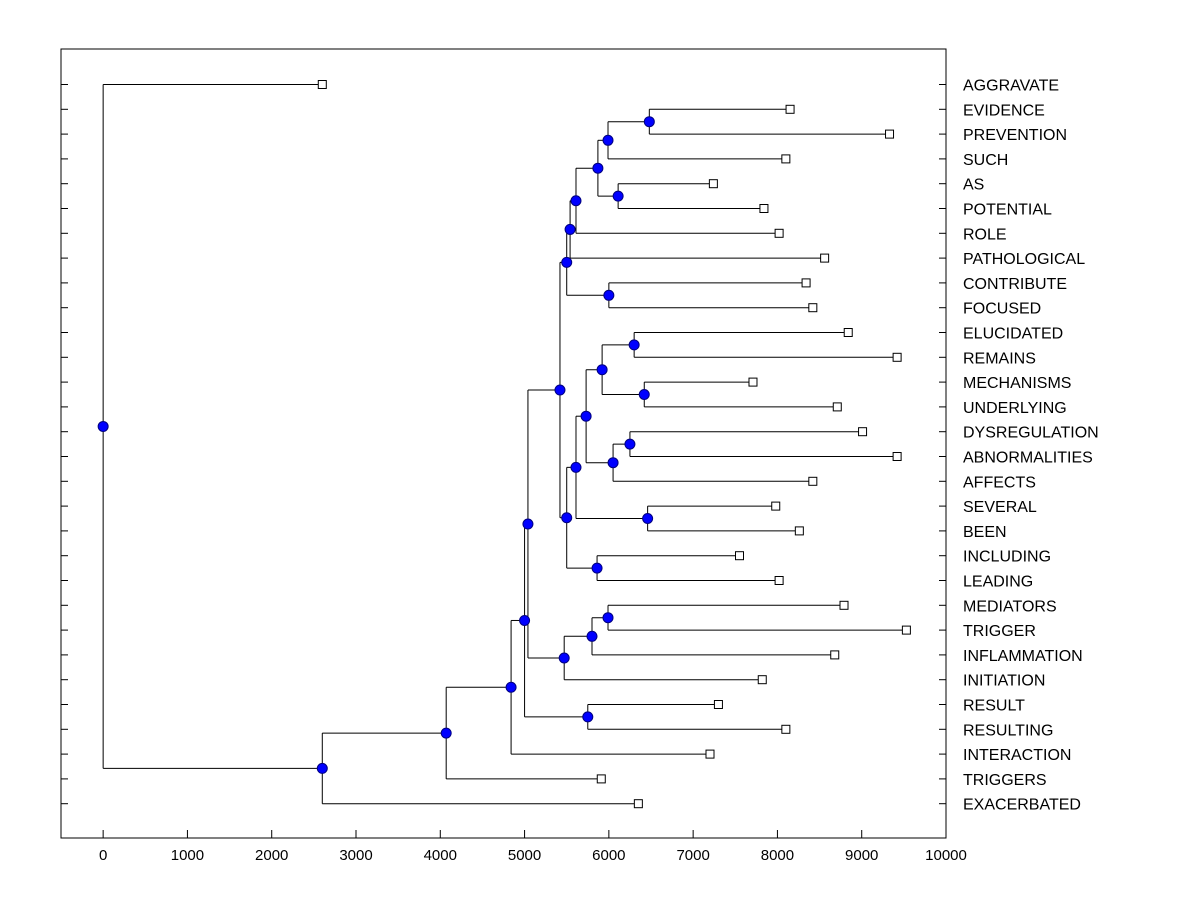 Image resolution: width=1200 pixels, height=900 pixels. I want to click on leaf-label: PREVENTION, so click(1015, 135).